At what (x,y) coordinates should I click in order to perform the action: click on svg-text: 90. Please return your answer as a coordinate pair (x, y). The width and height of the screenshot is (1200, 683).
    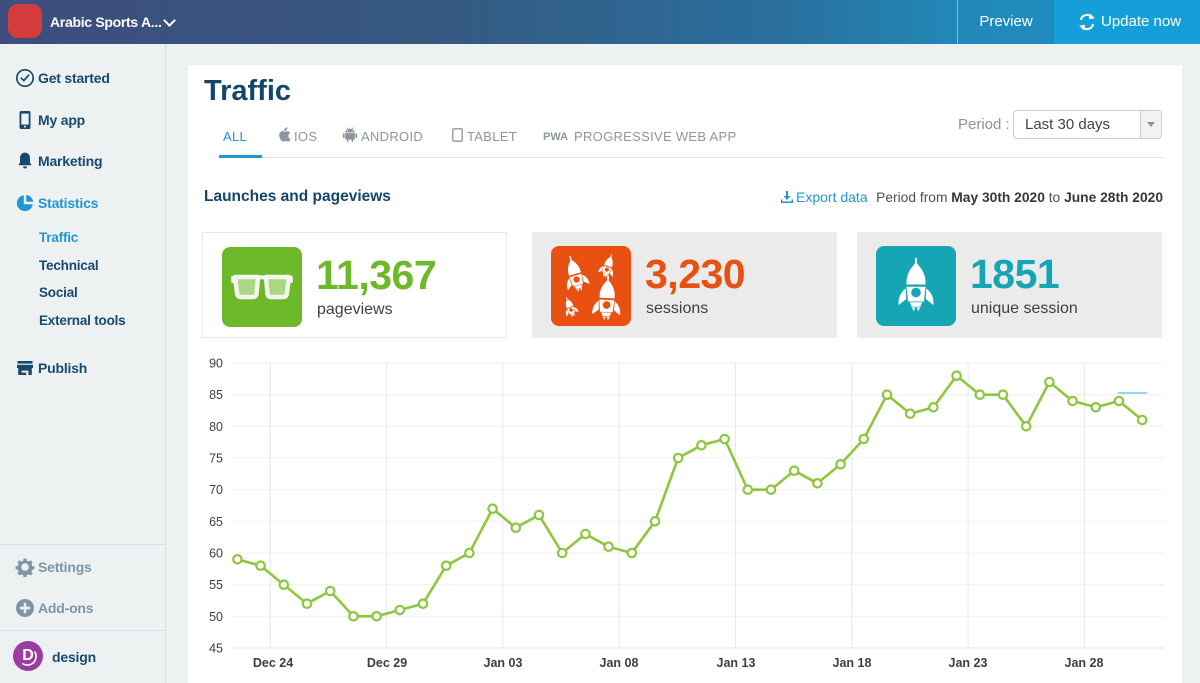
    Looking at the image, I should click on (216, 364).